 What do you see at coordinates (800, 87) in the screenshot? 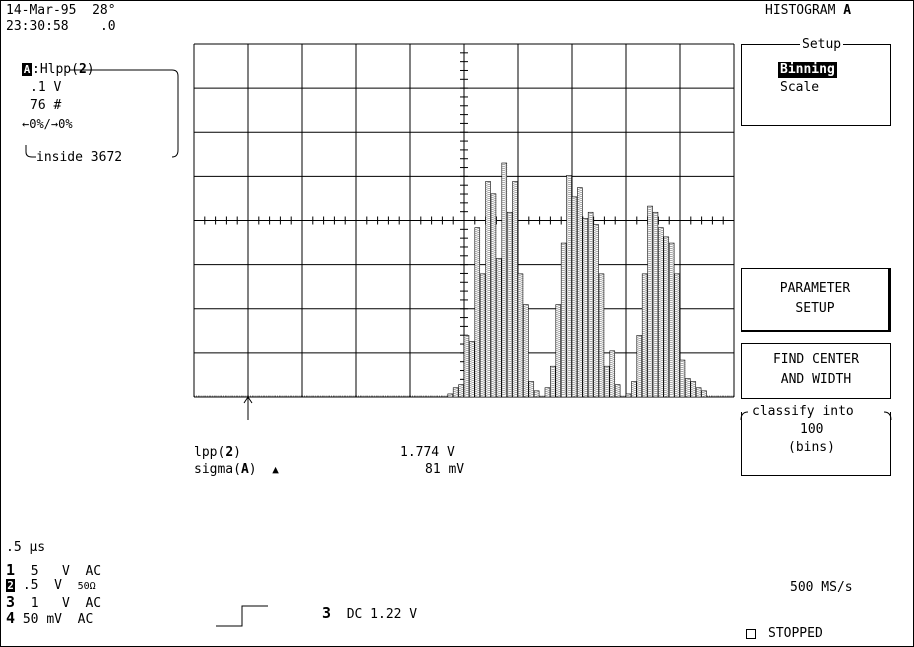
I see `scale-option: Scale` at bounding box center [800, 87].